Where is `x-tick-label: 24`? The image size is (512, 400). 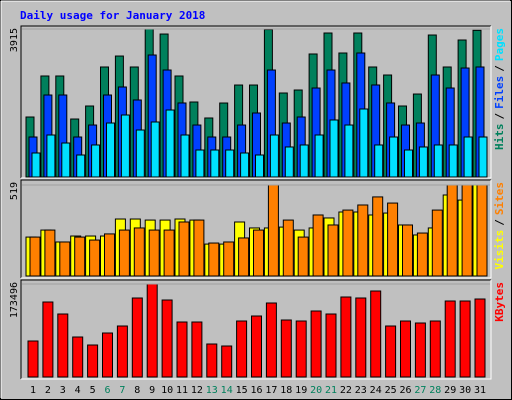
x-tick-label: 24 is located at coordinates (376, 390).